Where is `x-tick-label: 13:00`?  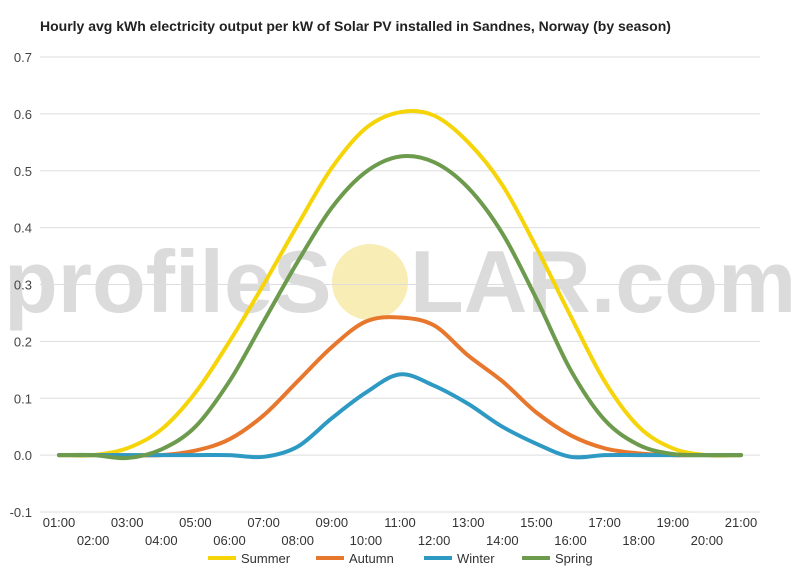
x-tick-label: 13:00 is located at coordinates (468, 522).